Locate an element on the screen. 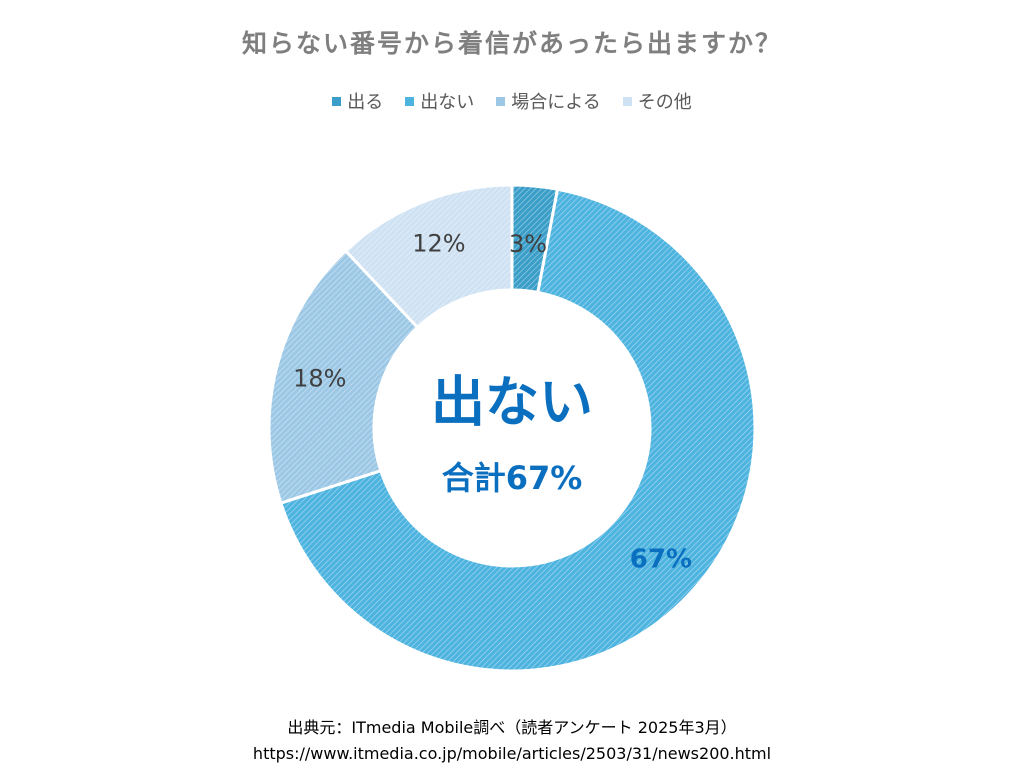 This screenshot has width=1024, height=782. legend: 出る 出ない 場合による その他 is located at coordinates (512, 101).